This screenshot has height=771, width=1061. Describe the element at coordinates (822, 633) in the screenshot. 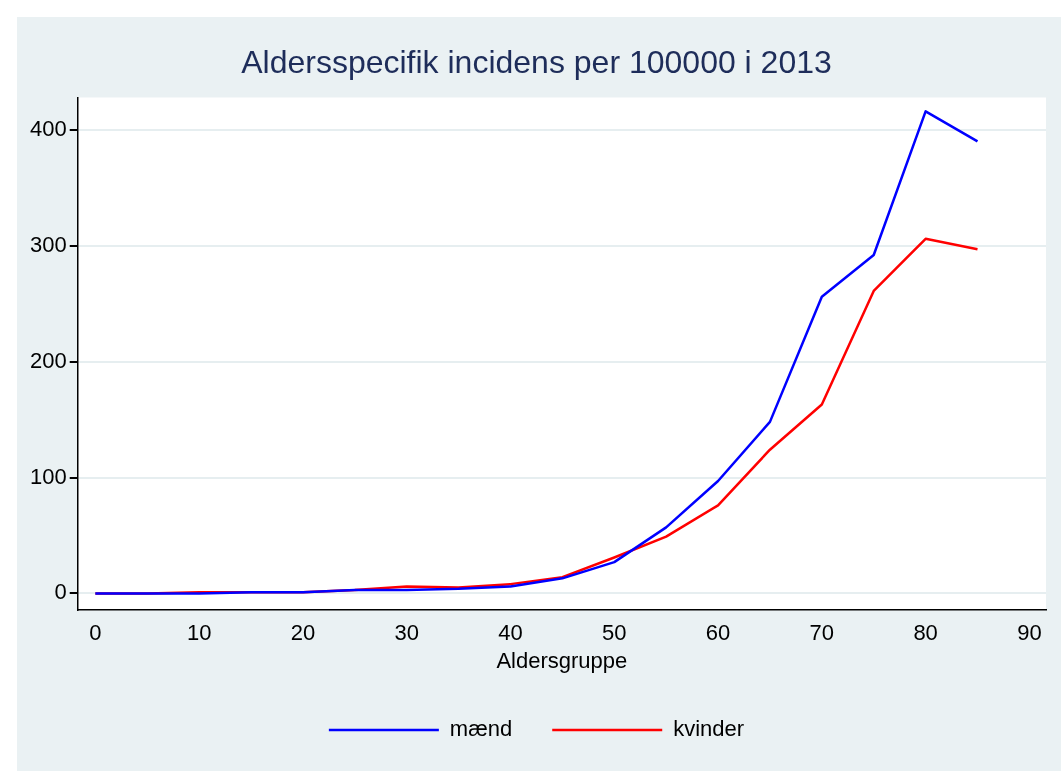

I see `x-tick-label: 70` at that location.